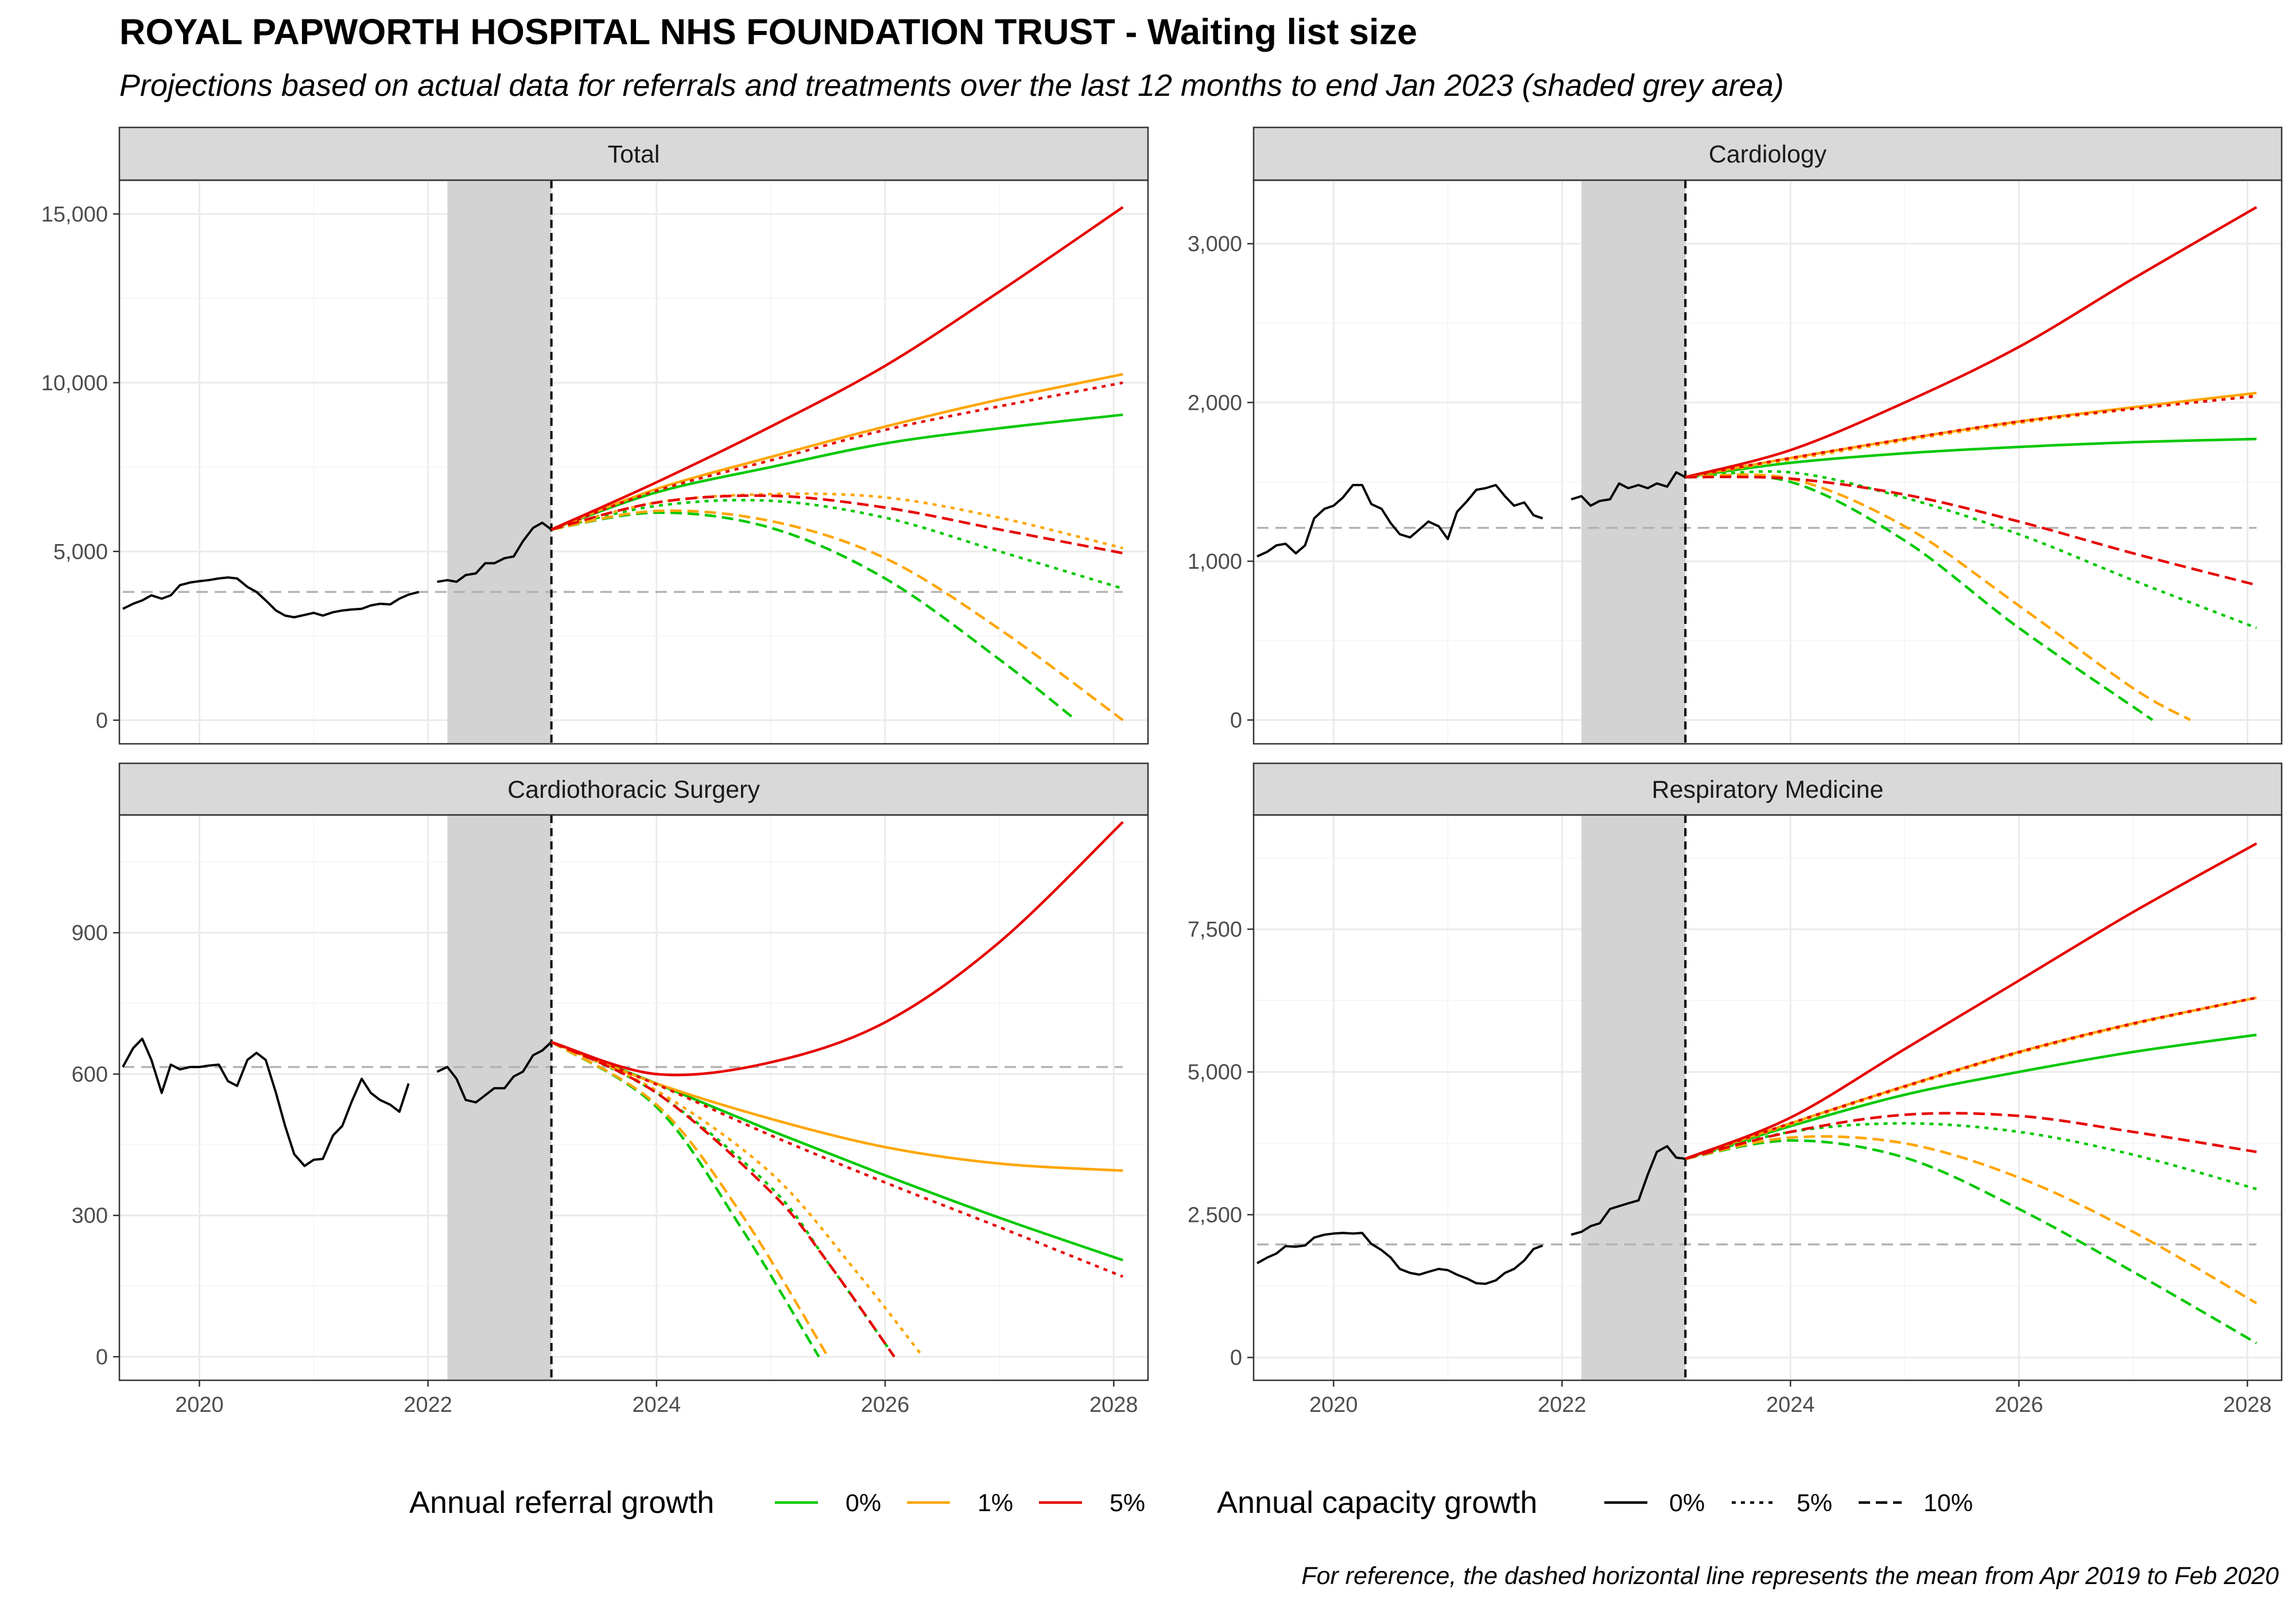 Image resolution: width=2296 pixels, height=1607 pixels. What do you see at coordinates (90, 933) in the screenshot?
I see `y-tick-label: 900` at bounding box center [90, 933].